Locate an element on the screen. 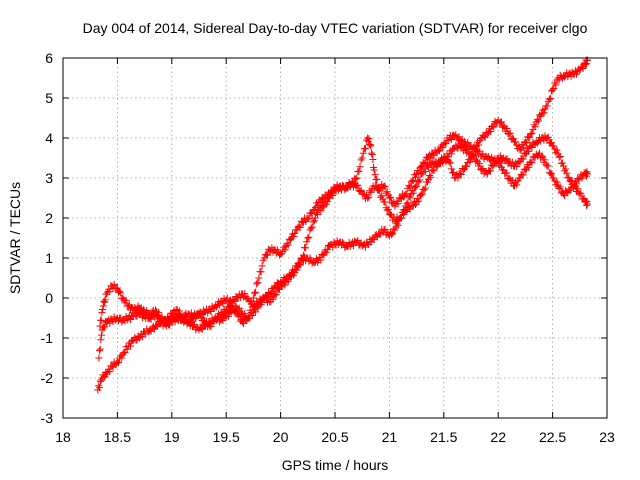 The height and width of the screenshot is (480, 640). y-tick-label: 0 is located at coordinates (49, 298).